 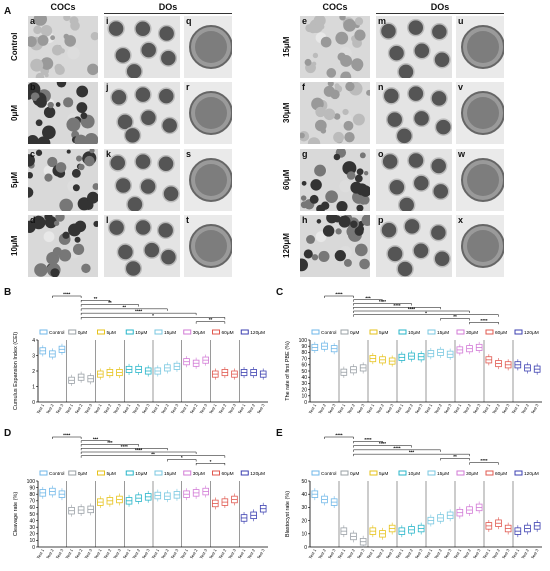 I want to click on panel-sublabel: e, so click(x=305, y=21).